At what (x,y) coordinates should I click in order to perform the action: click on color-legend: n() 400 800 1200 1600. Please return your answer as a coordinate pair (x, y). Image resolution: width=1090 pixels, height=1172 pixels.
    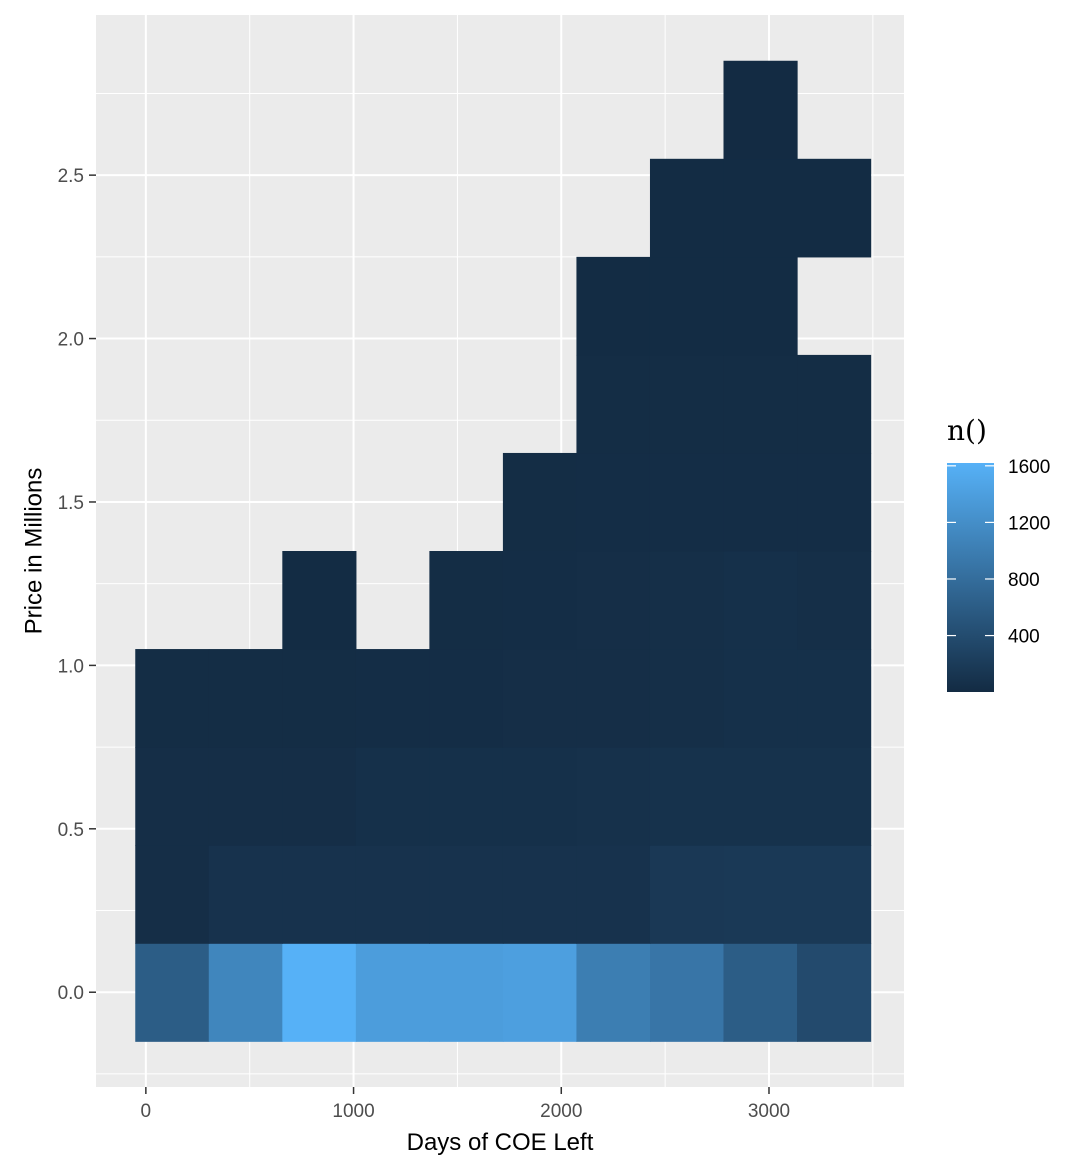
    Looking at the image, I should click on (998, 553).